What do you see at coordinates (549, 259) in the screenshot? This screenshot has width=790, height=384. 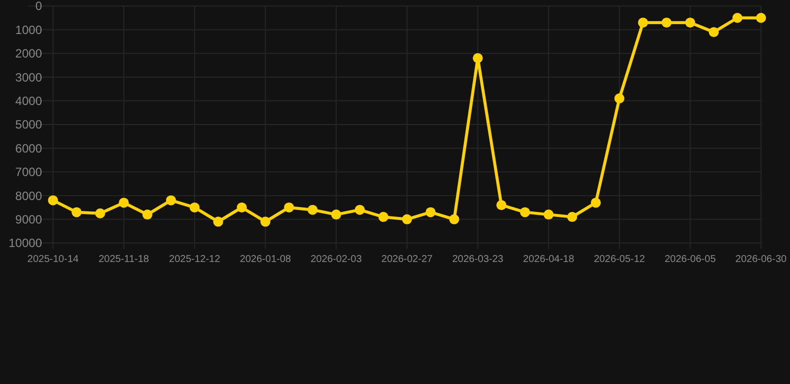 I see `x-tick-label: 2026-04-18` at bounding box center [549, 259].